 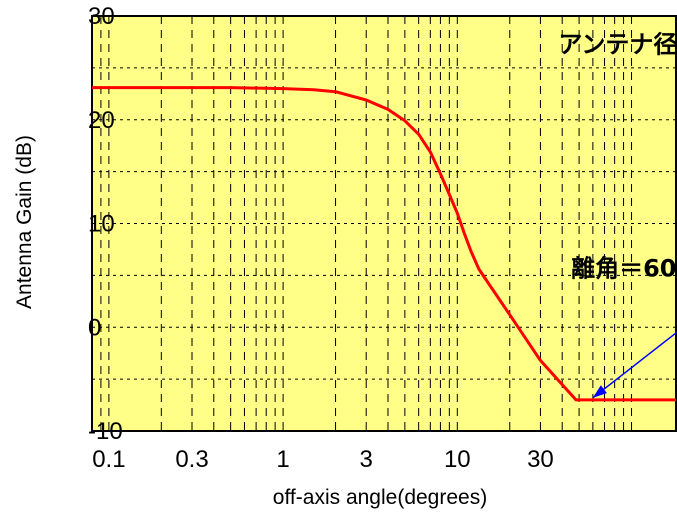 I want to click on y-tick-label: 30, so click(x=101, y=16).